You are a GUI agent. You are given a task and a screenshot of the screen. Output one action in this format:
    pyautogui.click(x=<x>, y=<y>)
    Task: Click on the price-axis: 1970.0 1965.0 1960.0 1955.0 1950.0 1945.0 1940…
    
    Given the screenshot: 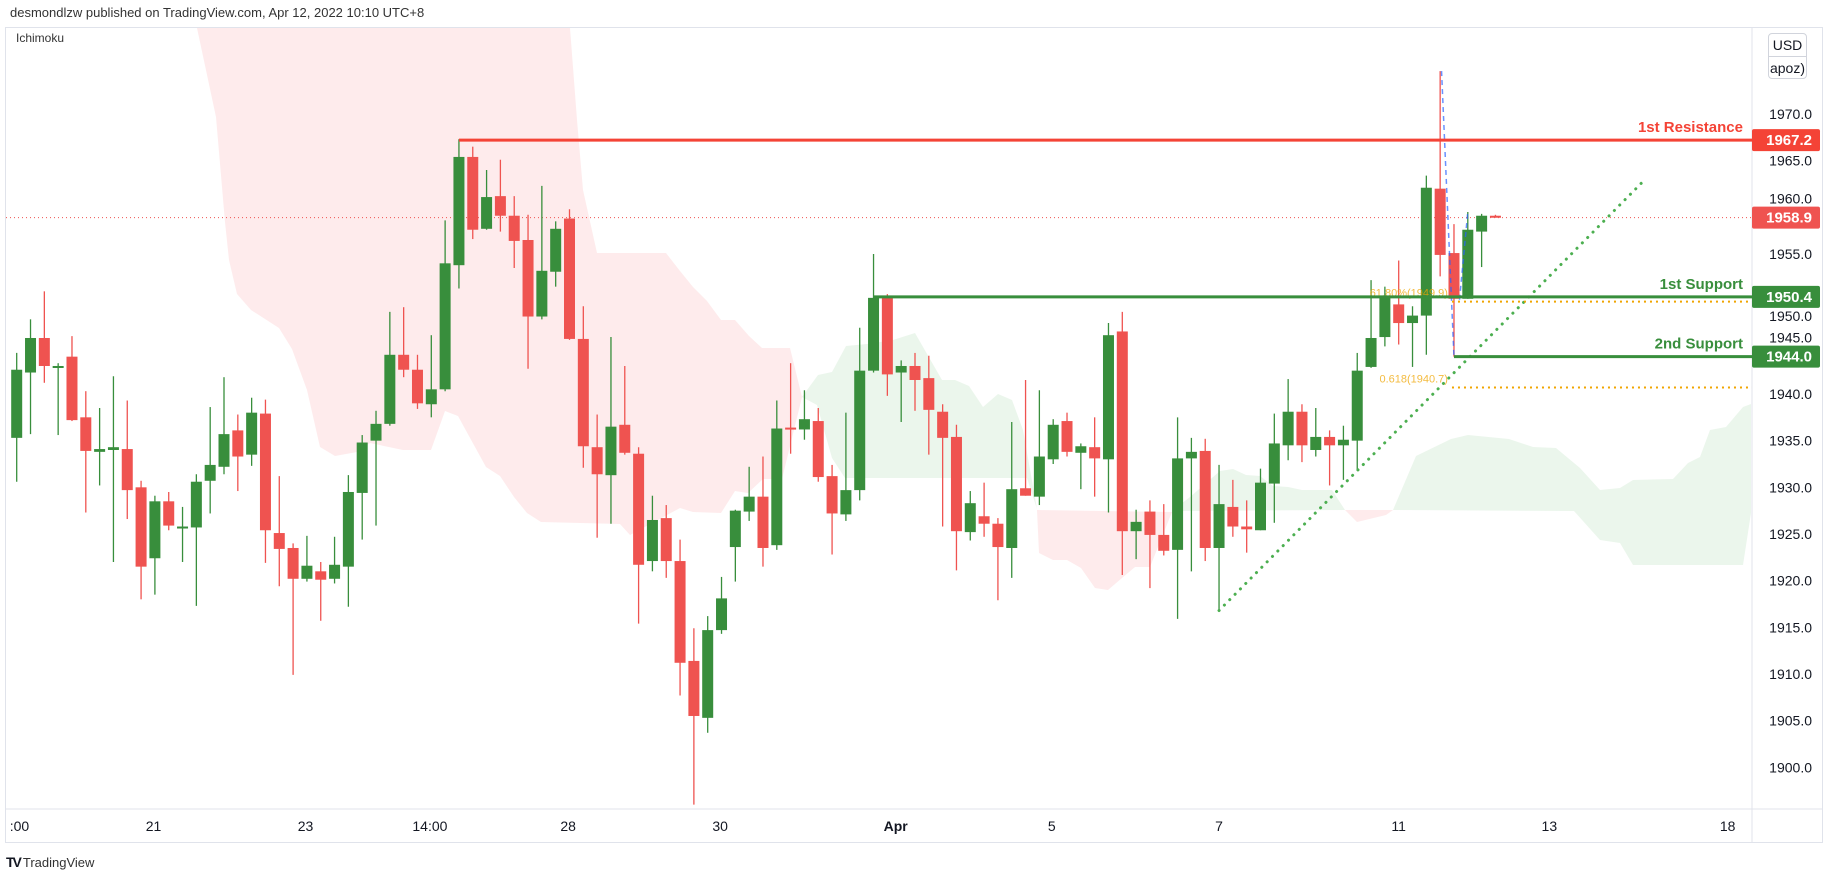 What is the action you would take?
    pyautogui.click(x=1790, y=440)
    